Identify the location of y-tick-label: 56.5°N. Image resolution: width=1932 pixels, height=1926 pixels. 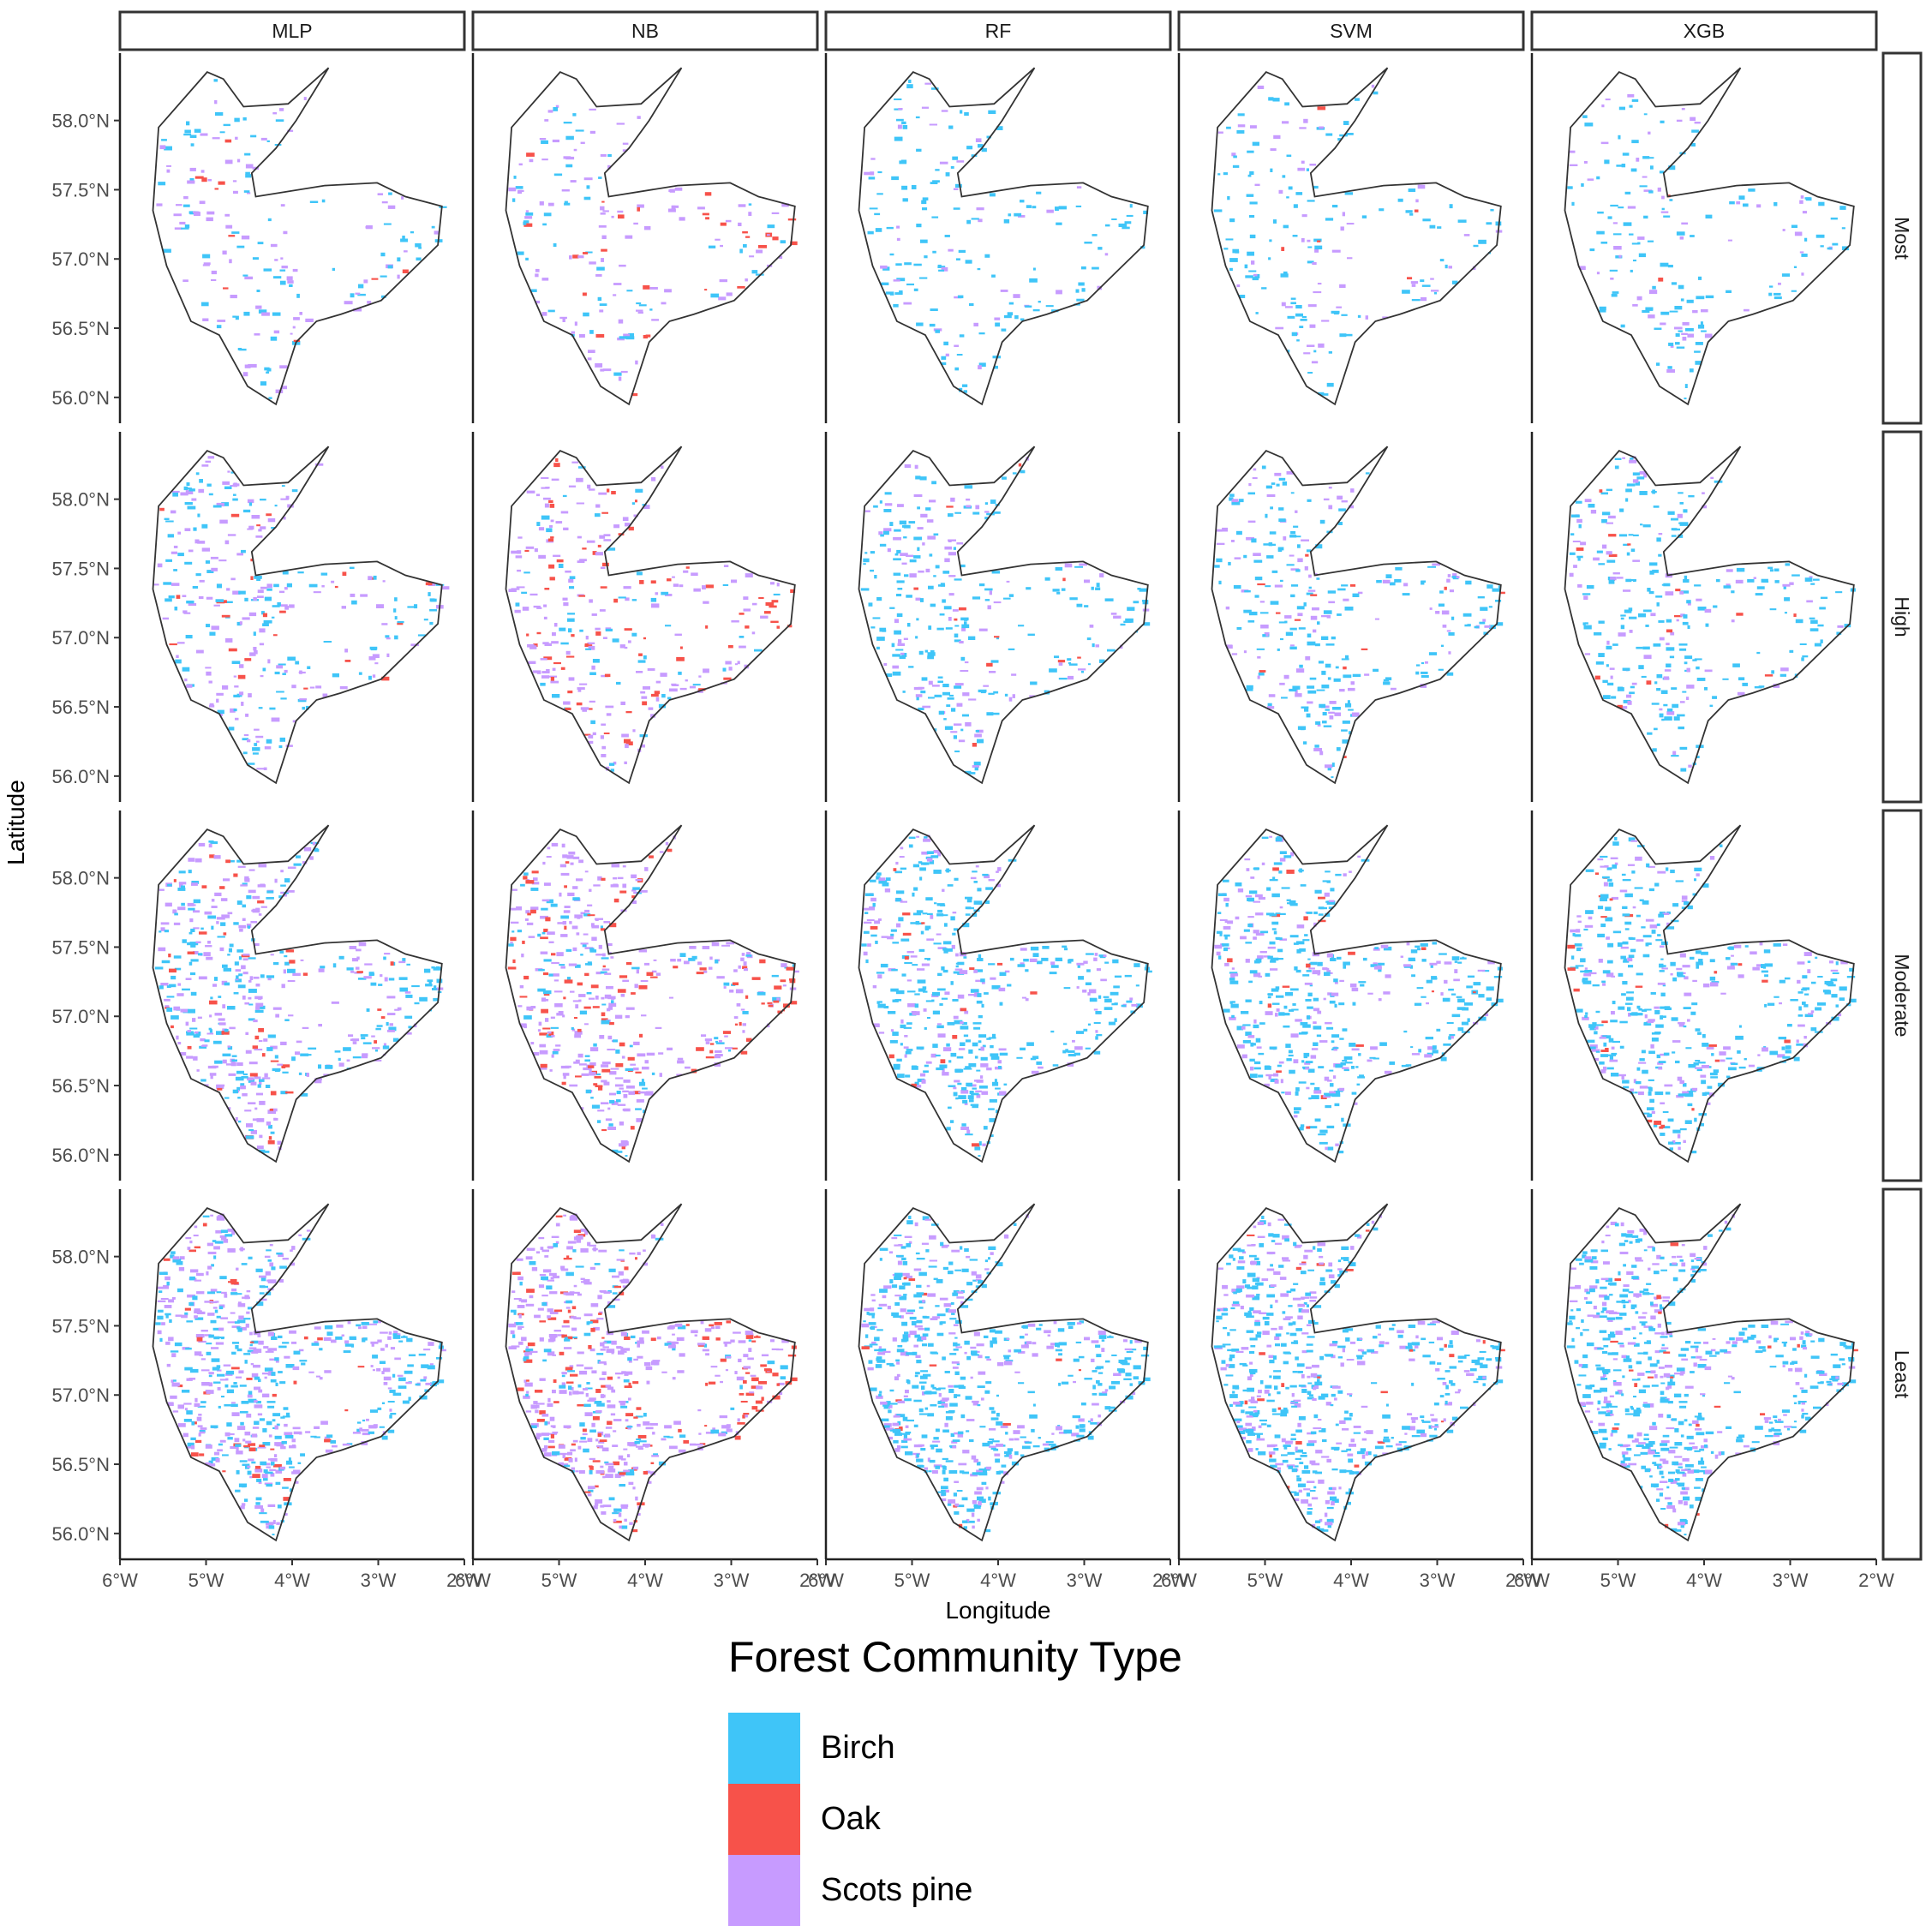
(80, 1465).